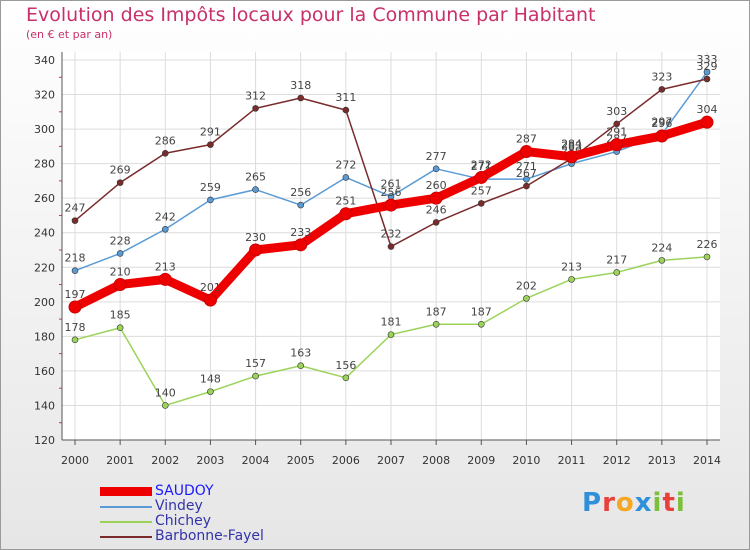  What do you see at coordinates (301, 460) in the screenshot?
I see `x-tick-label: 2005` at bounding box center [301, 460].